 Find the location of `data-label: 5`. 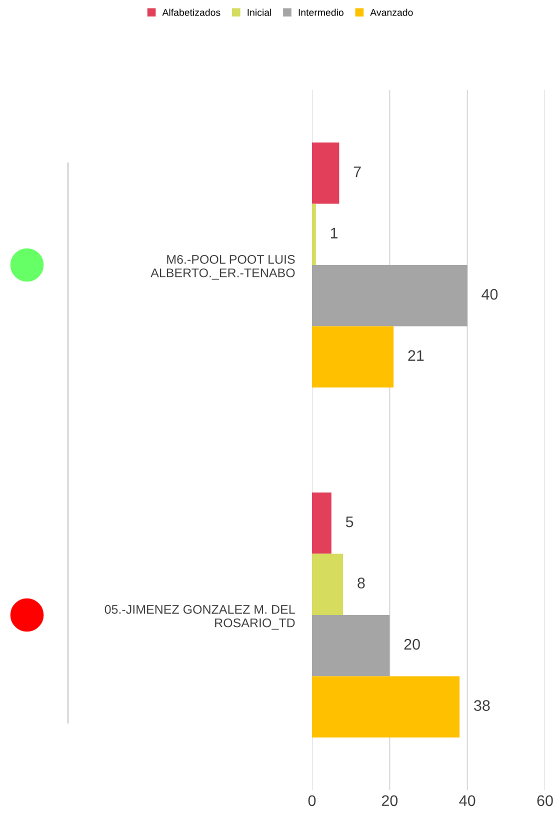

data-label: 5 is located at coordinates (350, 522).